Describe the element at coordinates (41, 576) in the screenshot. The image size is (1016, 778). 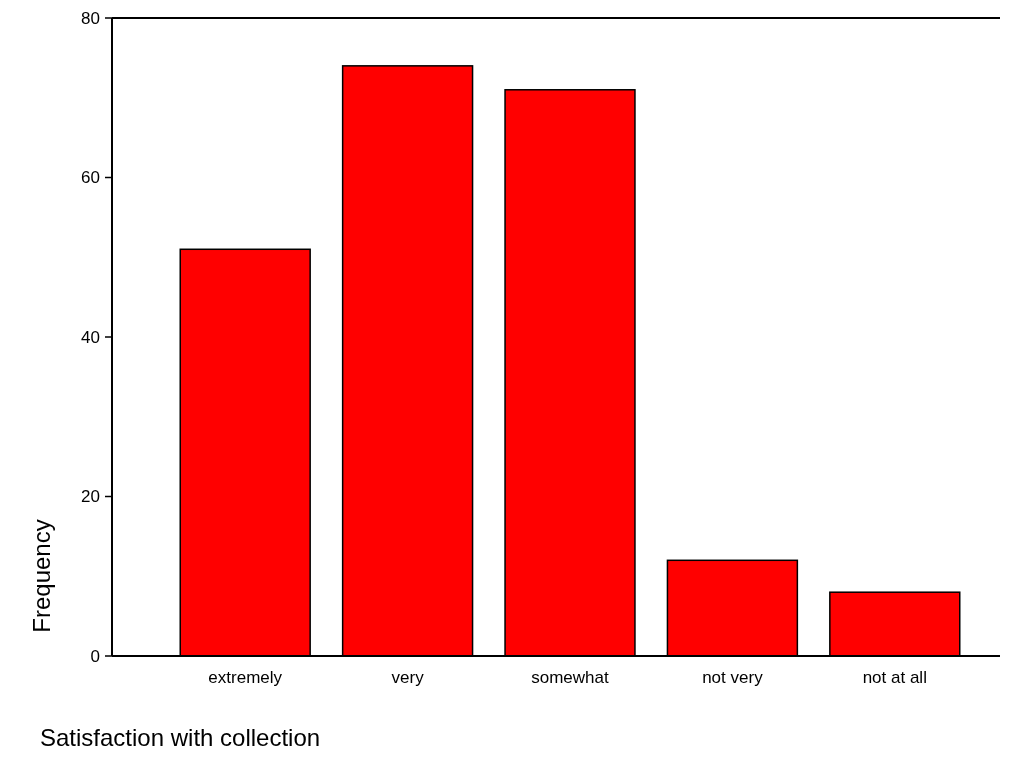
I see `y-axis-title: Frequency` at that location.